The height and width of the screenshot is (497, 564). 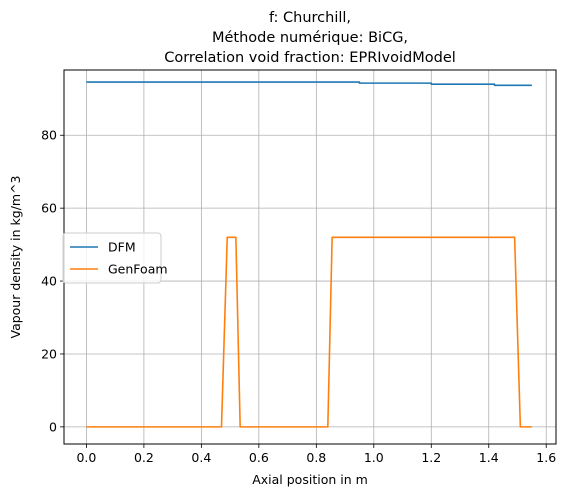 What do you see at coordinates (310, 479) in the screenshot?
I see `x-axis-label: Axial position in m` at bounding box center [310, 479].